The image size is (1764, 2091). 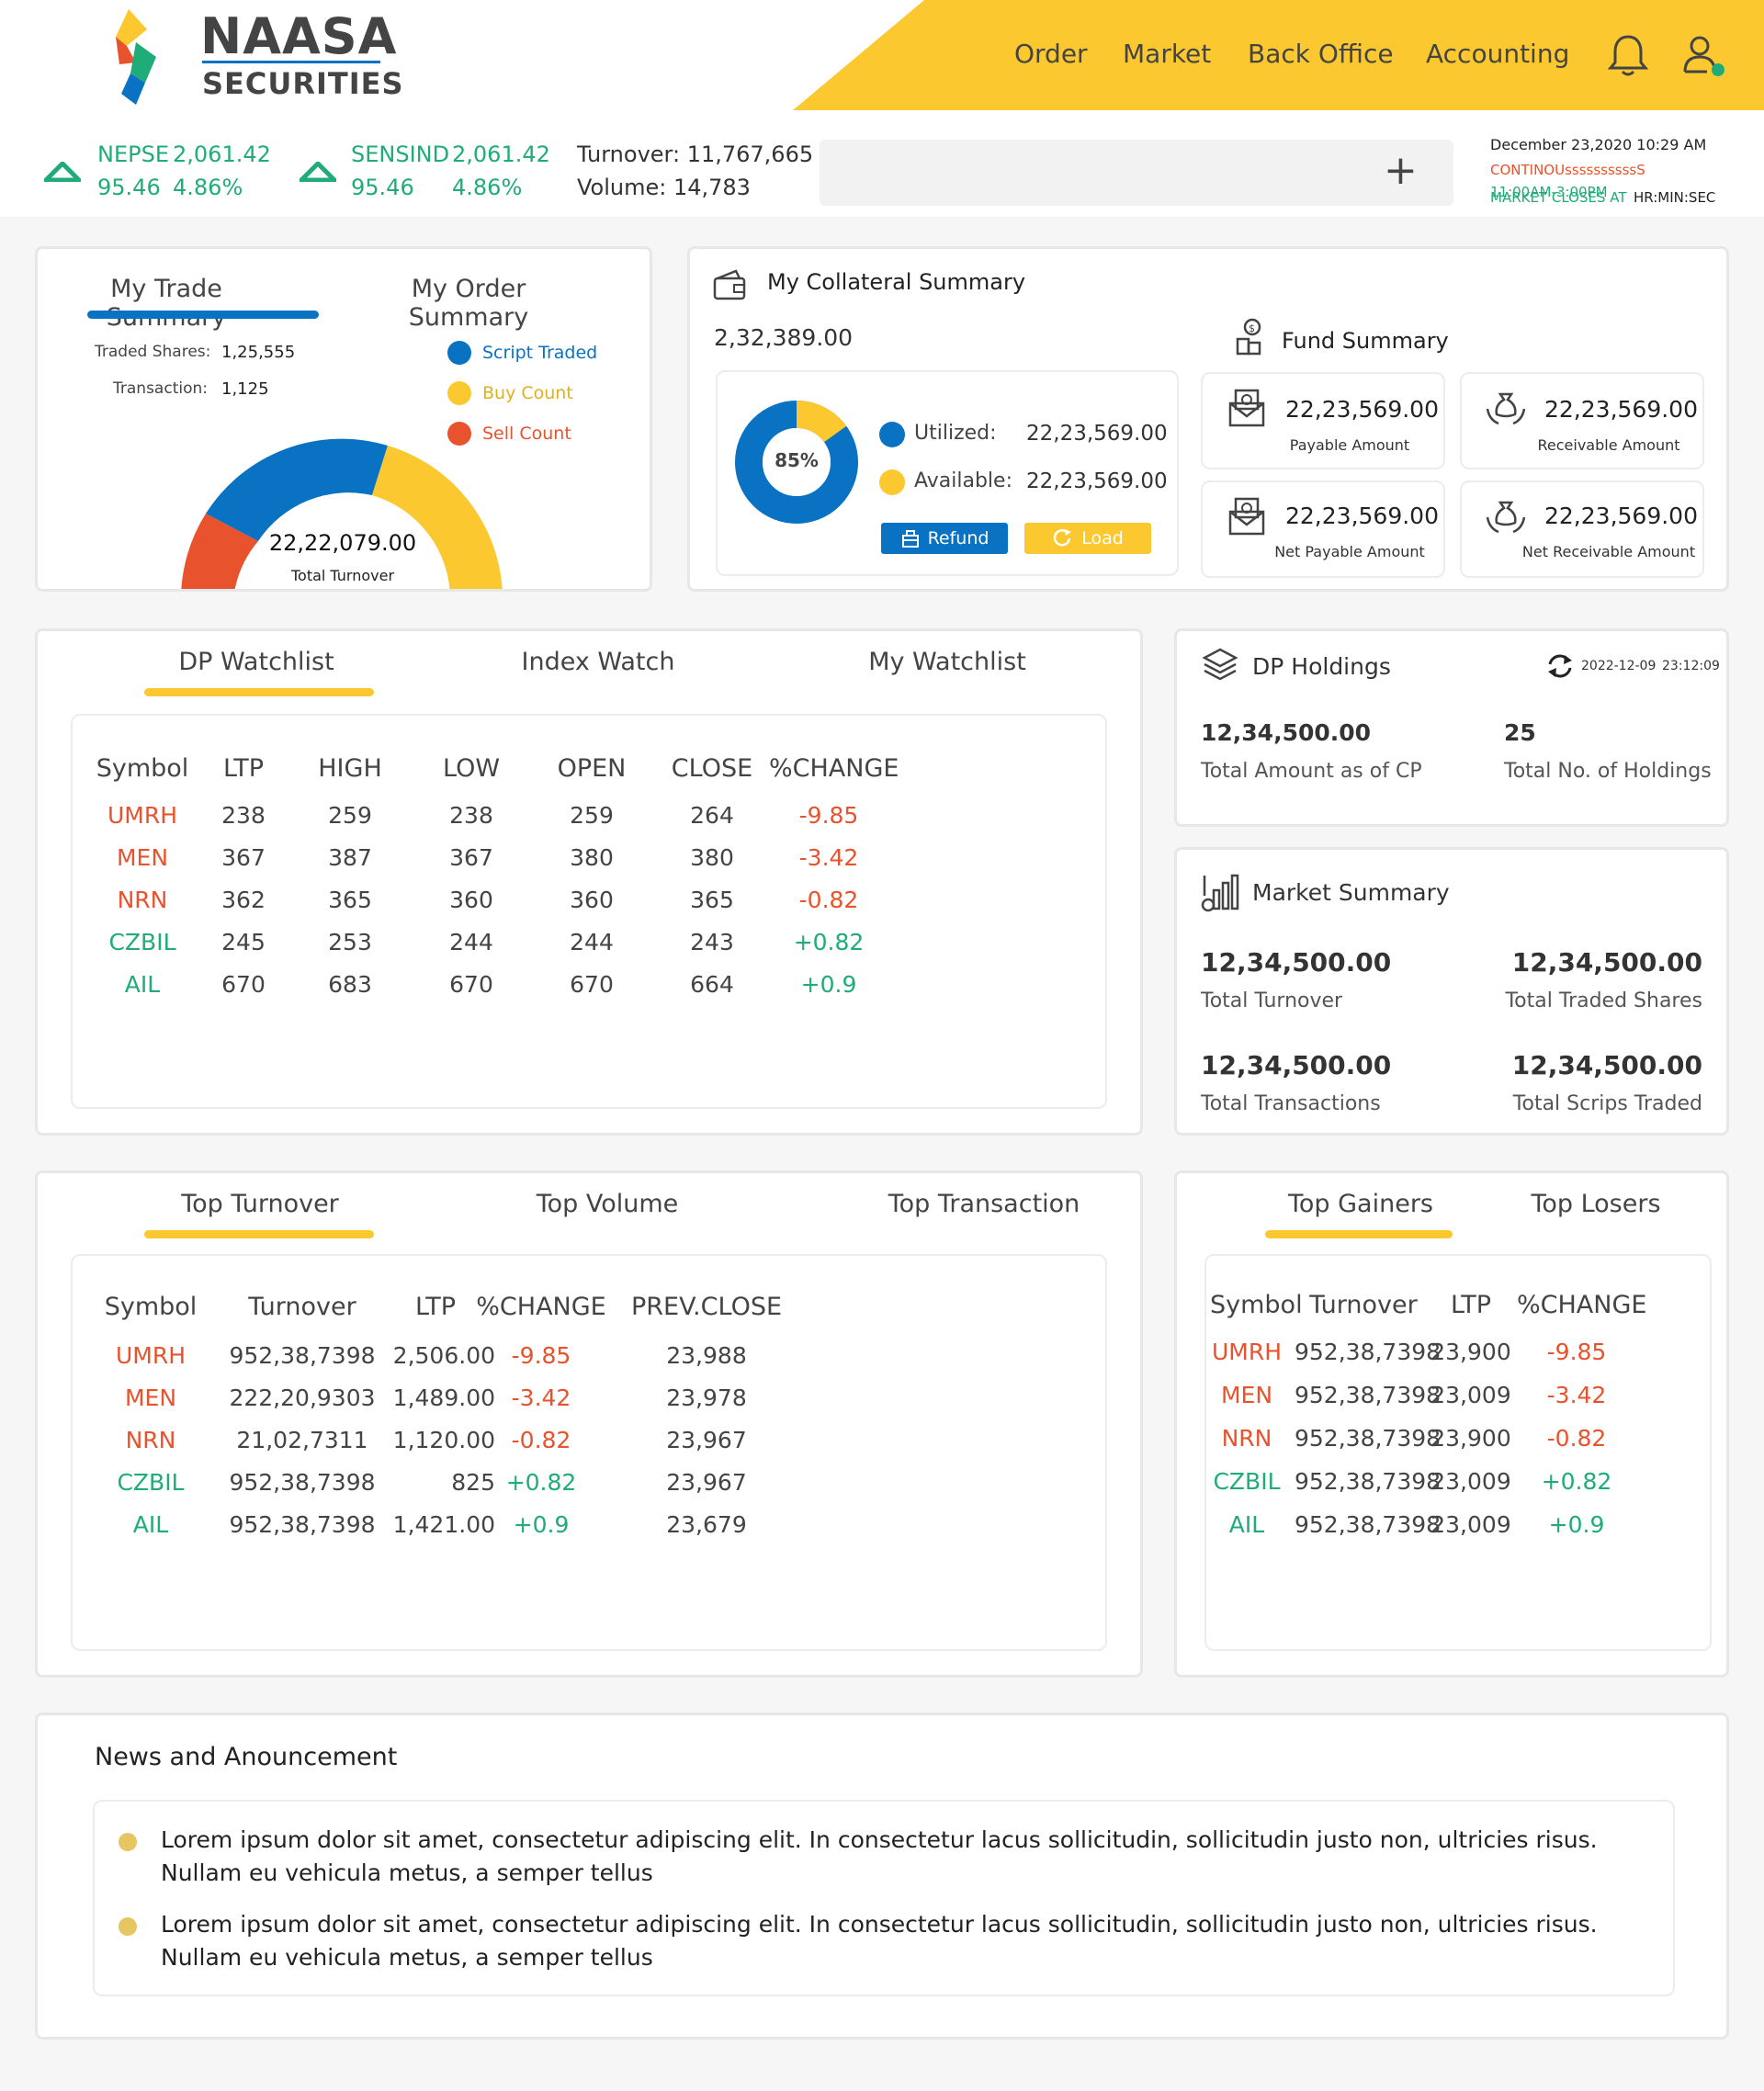 What do you see at coordinates (707, 1307) in the screenshot?
I see `top-col-header: PREV.CLOSE` at bounding box center [707, 1307].